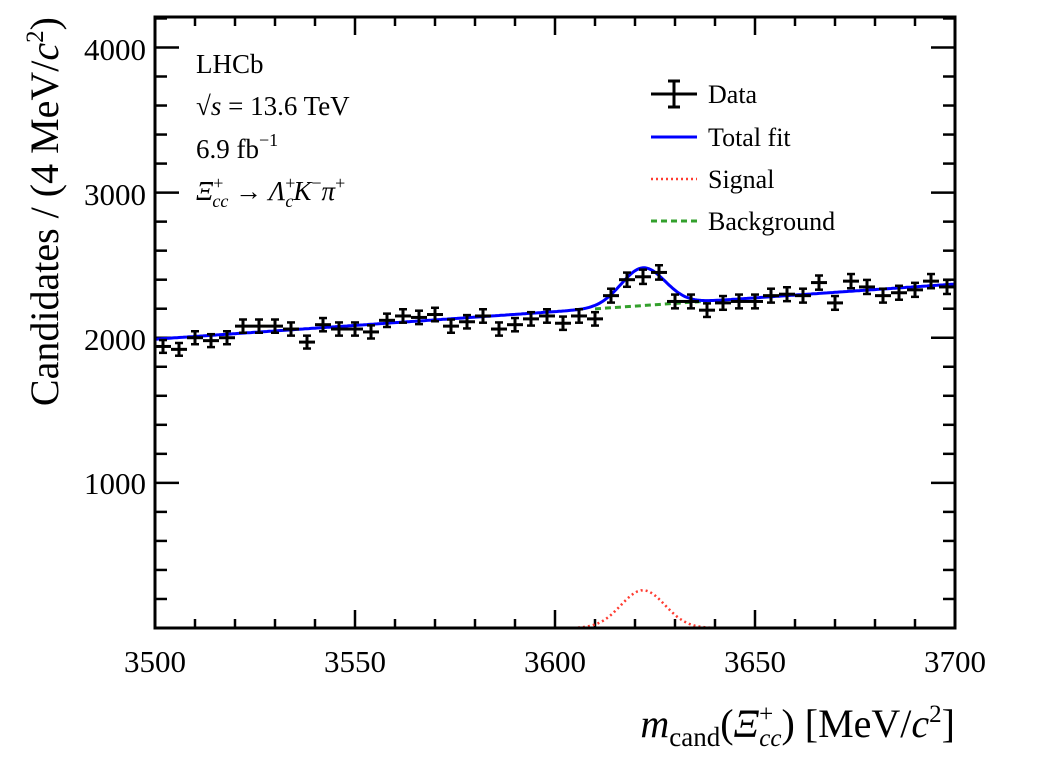  I want to click on x-tick-label: 3650, so click(755, 661).